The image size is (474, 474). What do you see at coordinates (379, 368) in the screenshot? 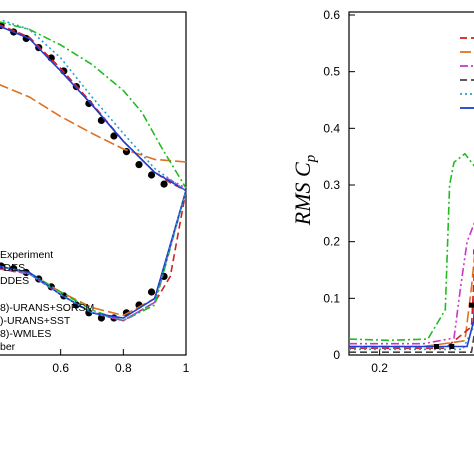
I see `right-x-tick-label: 0.2` at bounding box center [379, 368].